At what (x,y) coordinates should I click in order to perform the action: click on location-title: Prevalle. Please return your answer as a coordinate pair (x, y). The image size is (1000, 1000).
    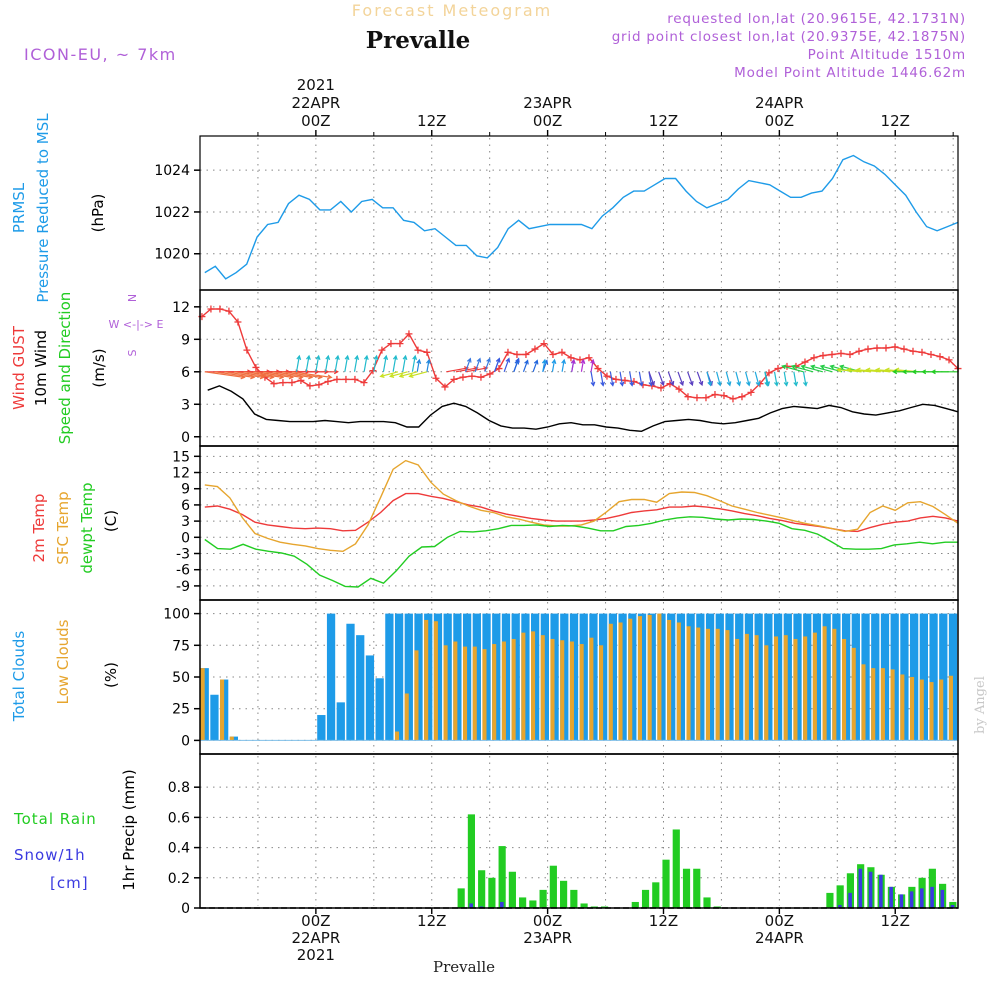
    Looking at the image, I should click on (418, 40).